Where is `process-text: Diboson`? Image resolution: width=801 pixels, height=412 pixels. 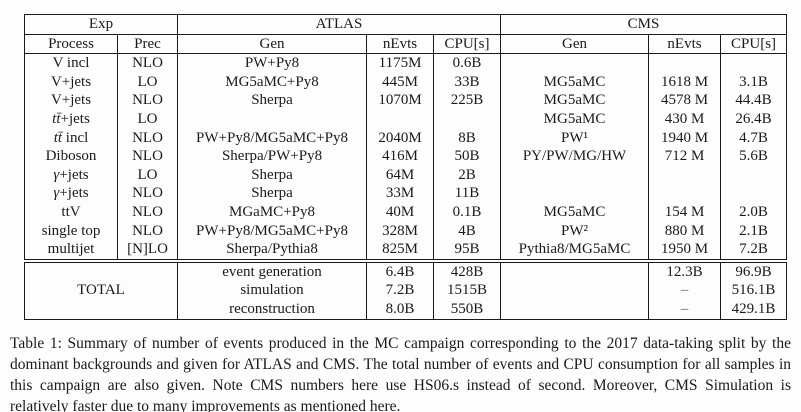 process-text: Diboson is located at coordinates (71, 156).